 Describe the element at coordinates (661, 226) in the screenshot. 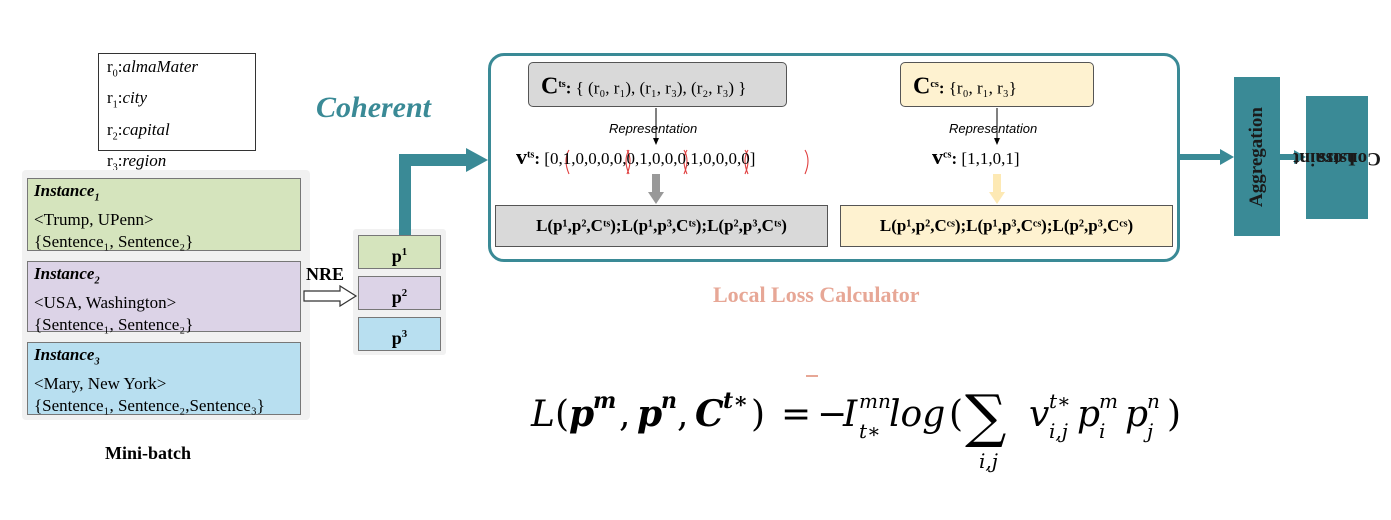

I see `loss-box-ts: L(p¹,p²,Cᵗˢ);L(p¹,p³,Cᵗˢ);L(p²,p³,Cᵗˢ)` at that location.